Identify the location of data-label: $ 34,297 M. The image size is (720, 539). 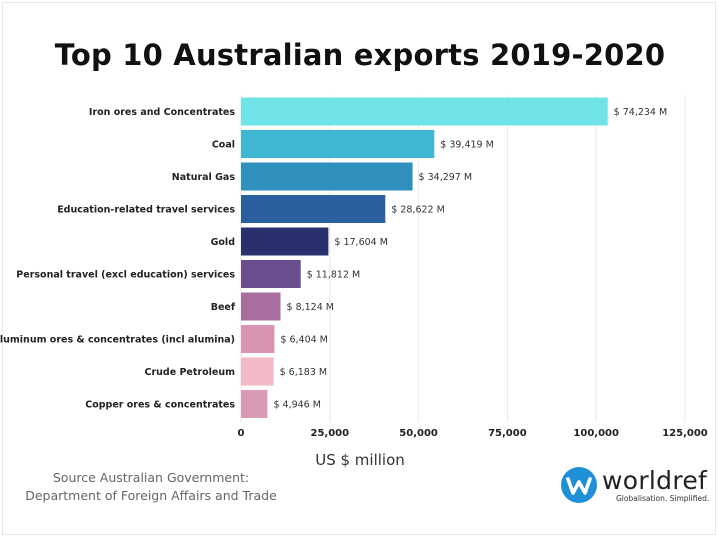
(446, 177).